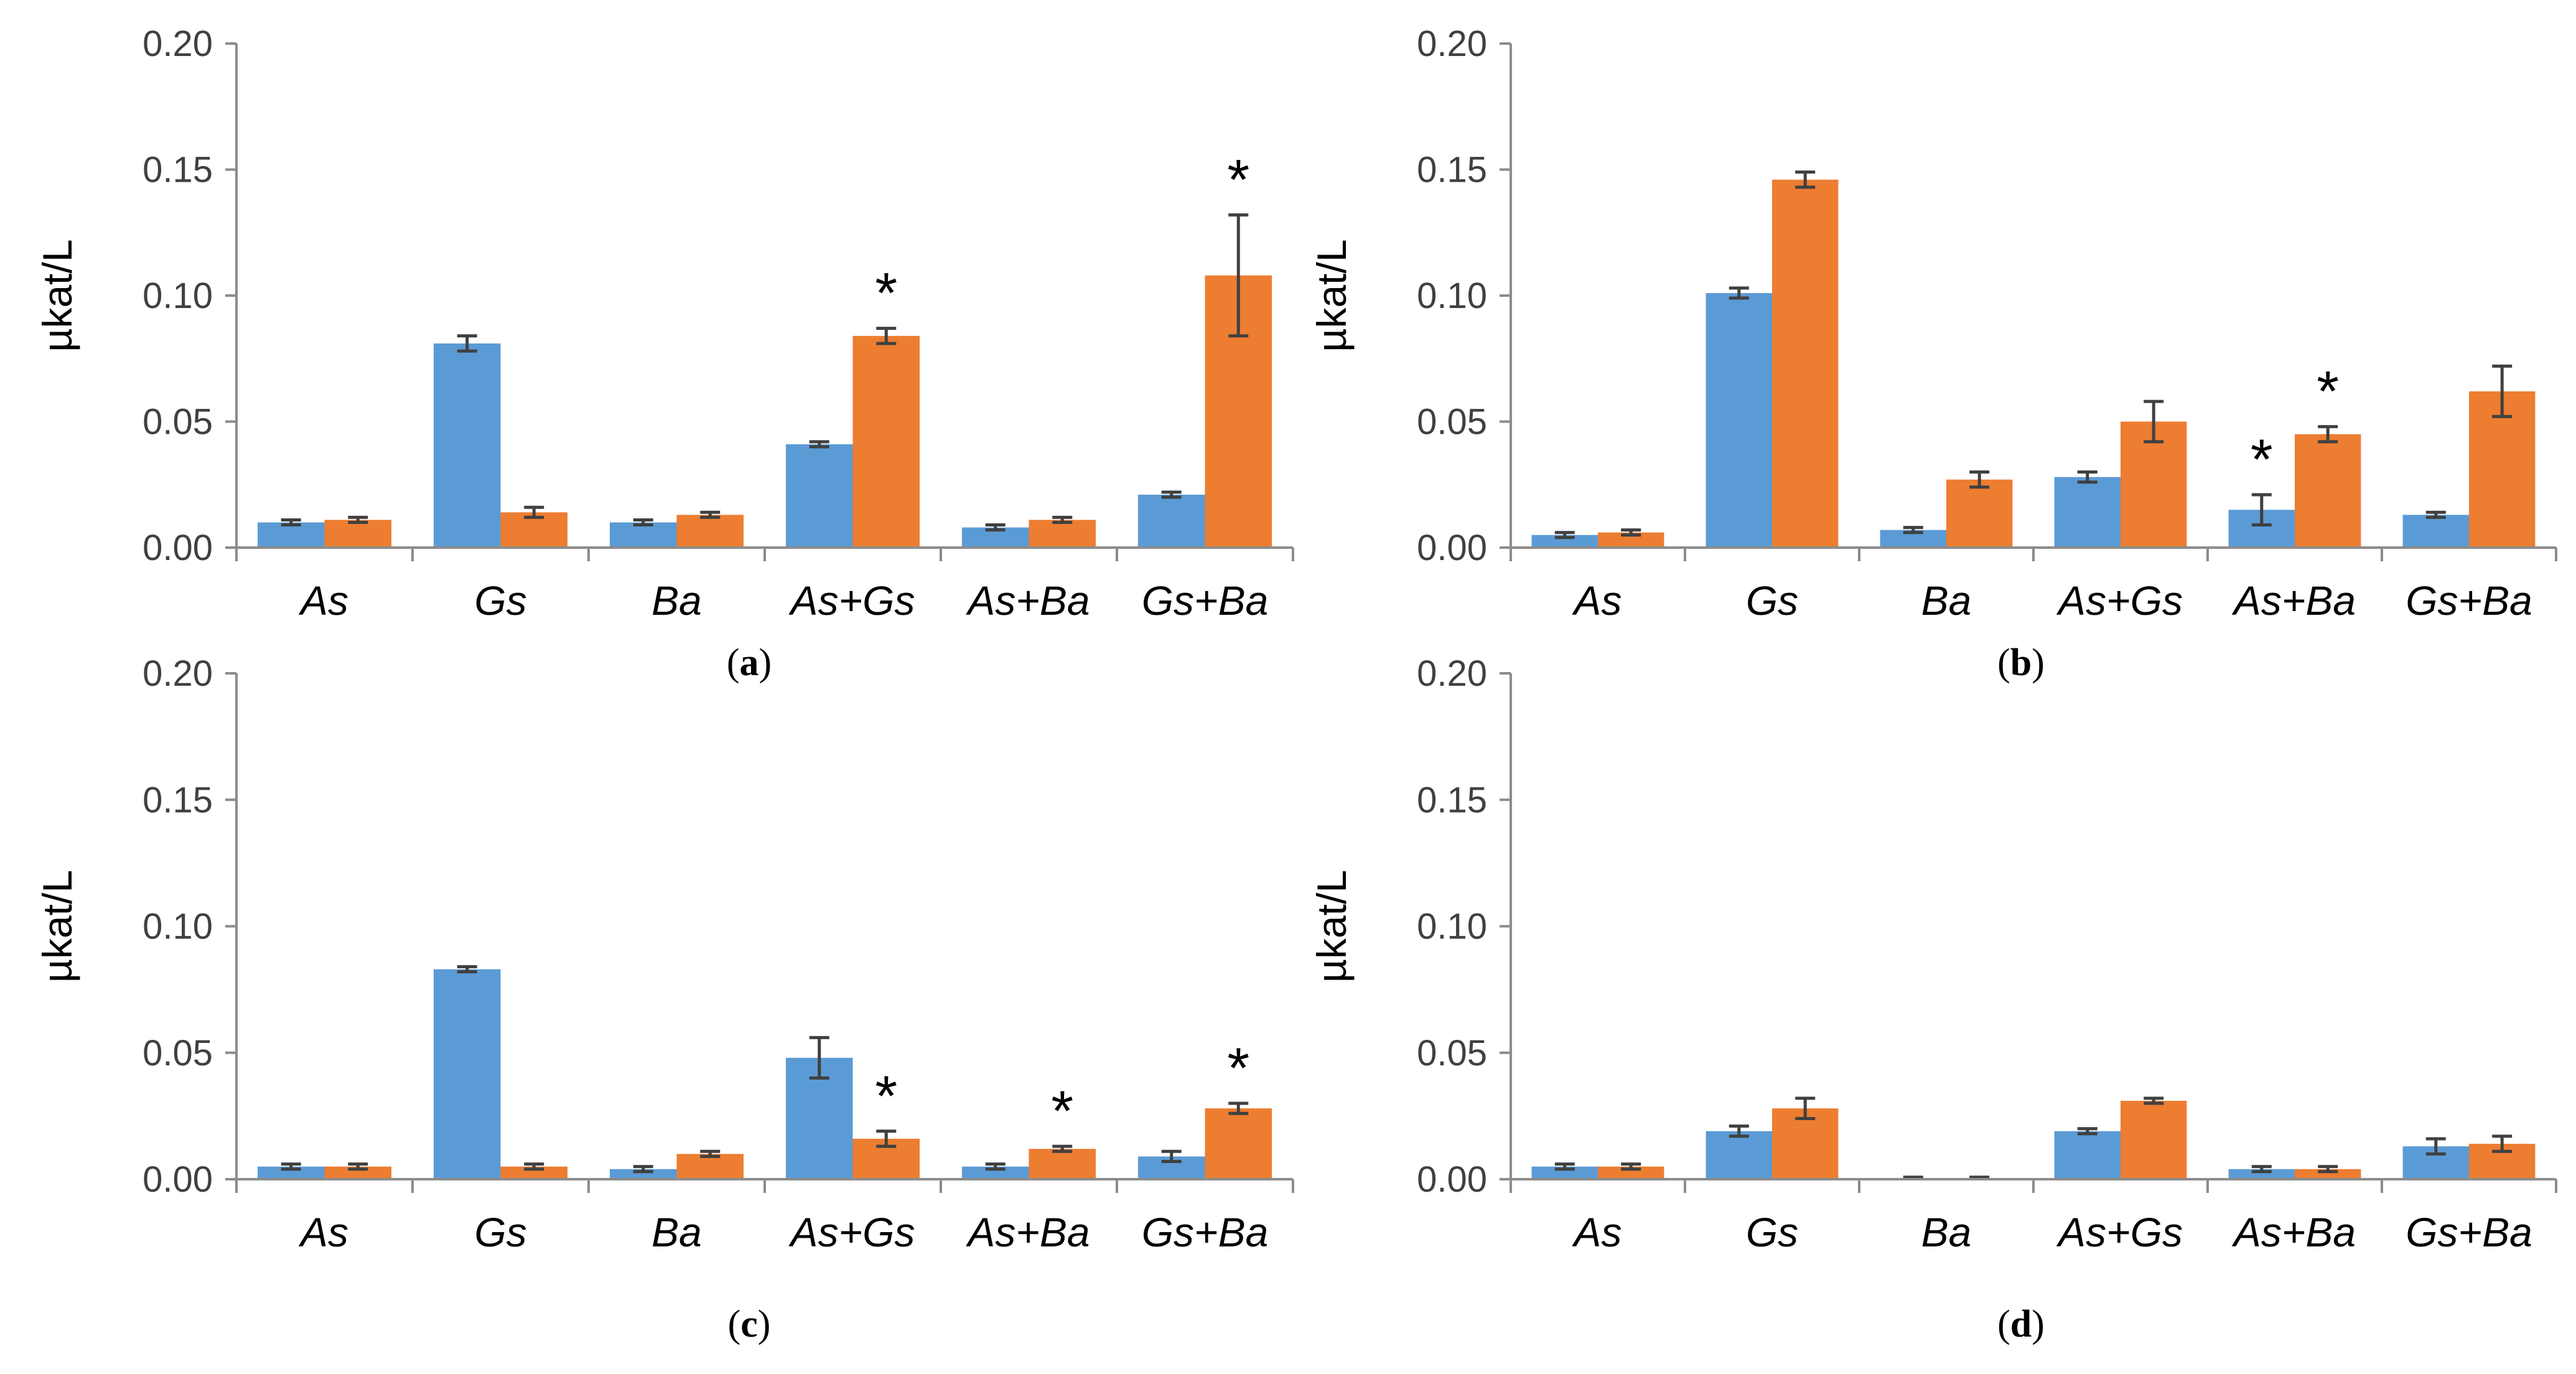 The width and height of the screenshot is (2576, 1374). Describe the element at coordinates (2021, 663) in the screenshot. I see `panel-label: (b)` at that location.